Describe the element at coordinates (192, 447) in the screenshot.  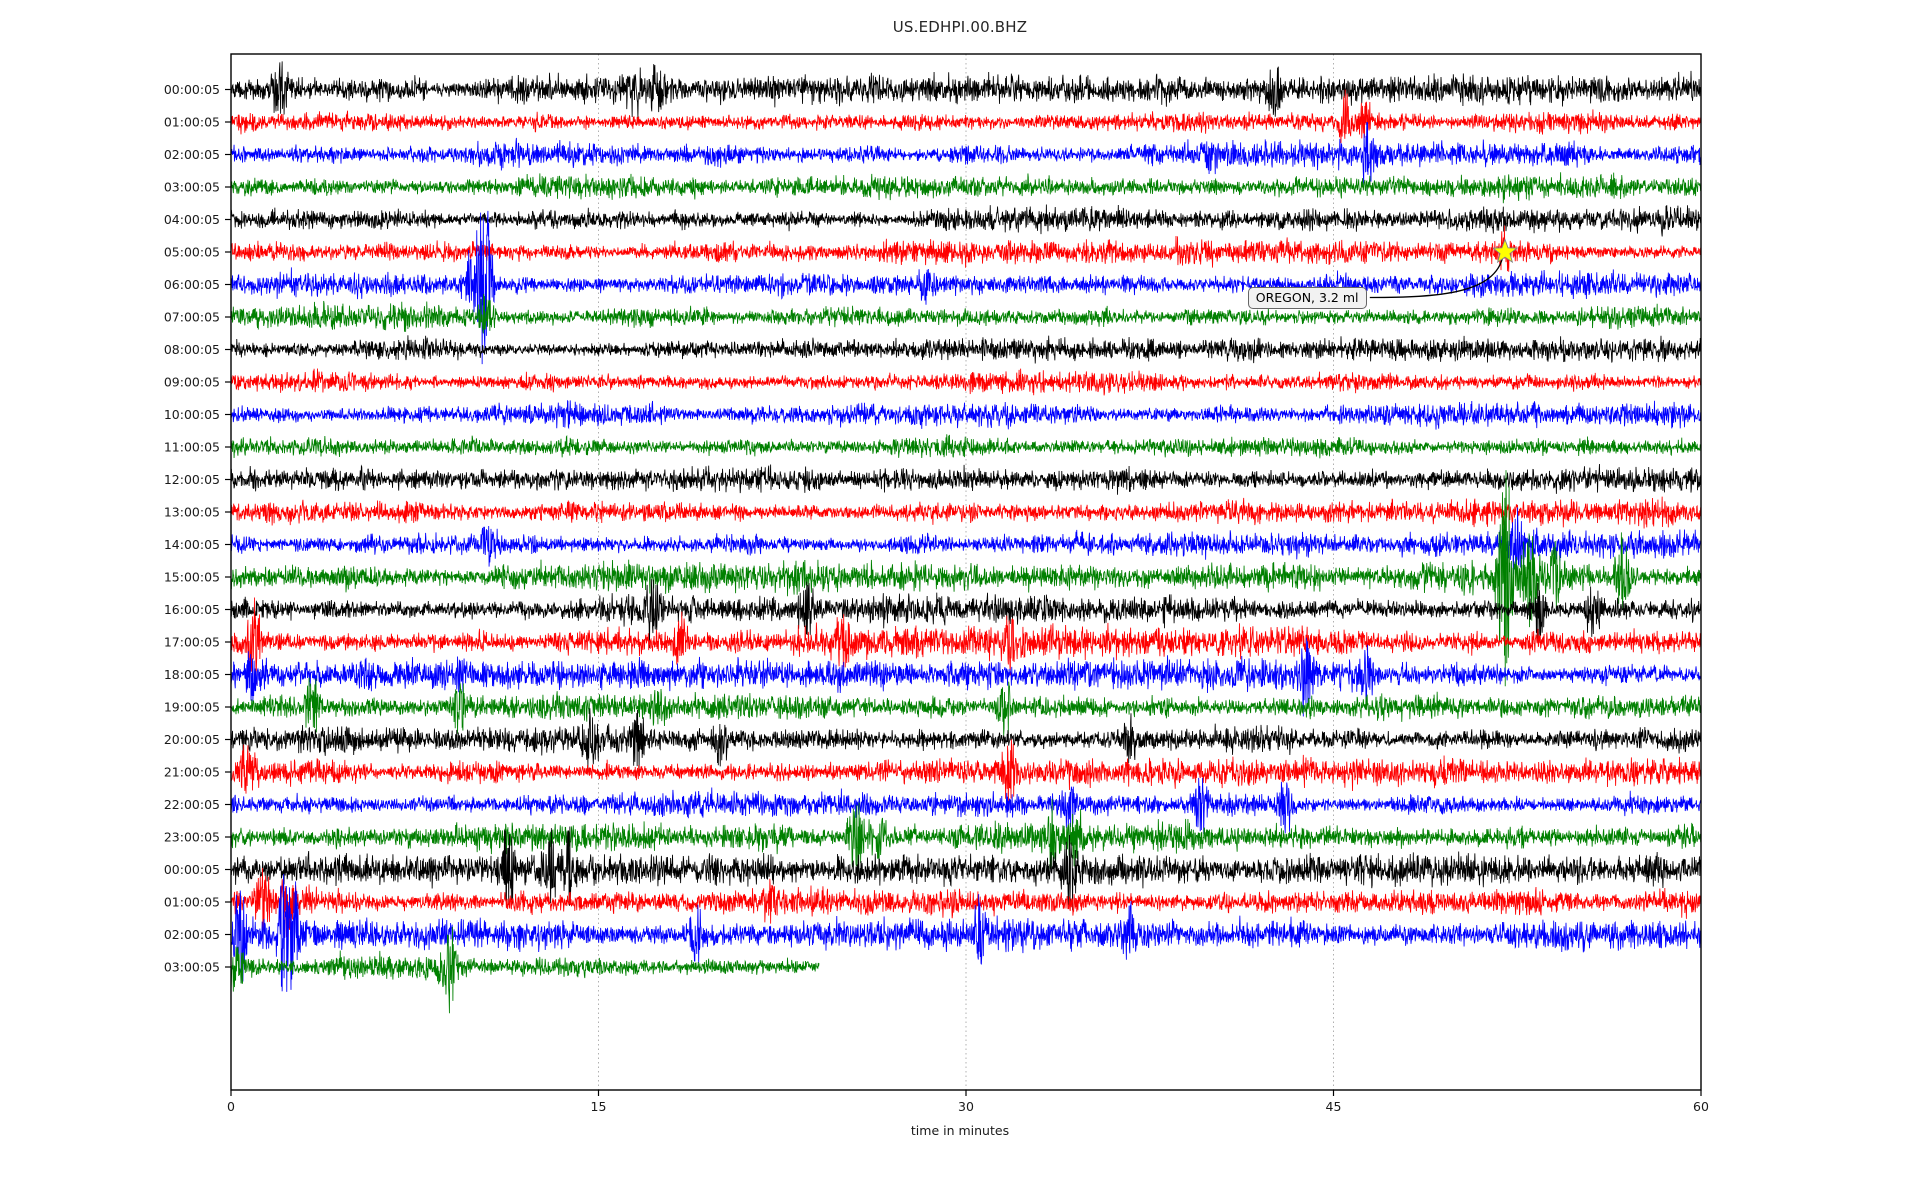
I see `y-tick-label: 11:00:05` at that location.